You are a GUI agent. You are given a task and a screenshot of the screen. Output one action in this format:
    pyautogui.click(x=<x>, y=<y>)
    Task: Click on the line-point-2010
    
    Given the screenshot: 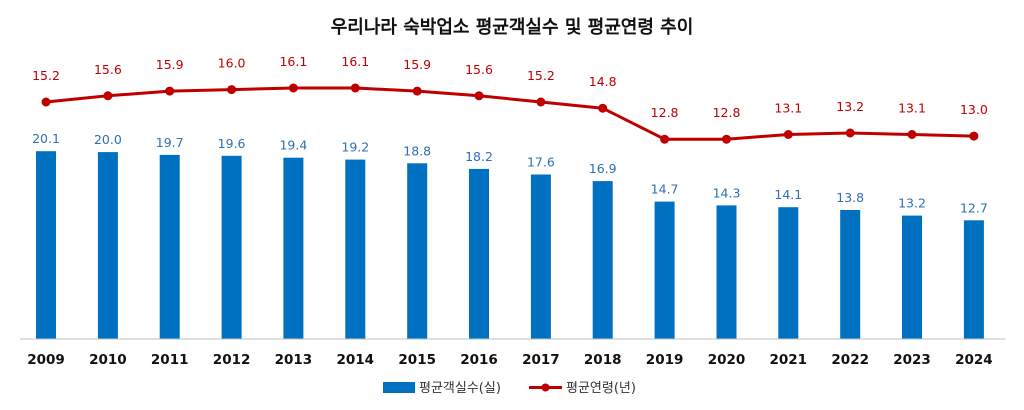 What is the action you would take?
    pyautogui.click(x=108, y=96)
    